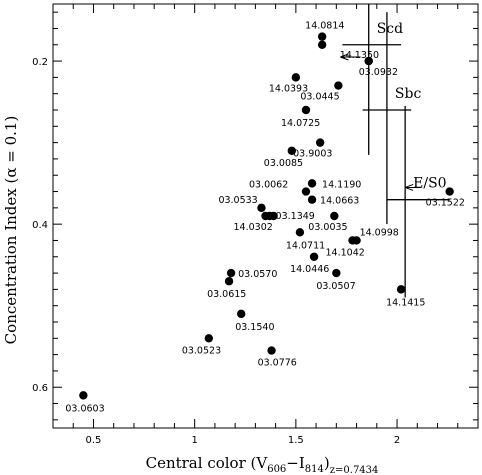 The width and height of the screenshot is (482, 475). What do you see at coordinates (305, 245) in the screenshot?
I see `point-label: 14.0711` at bounding box center [305, 245].